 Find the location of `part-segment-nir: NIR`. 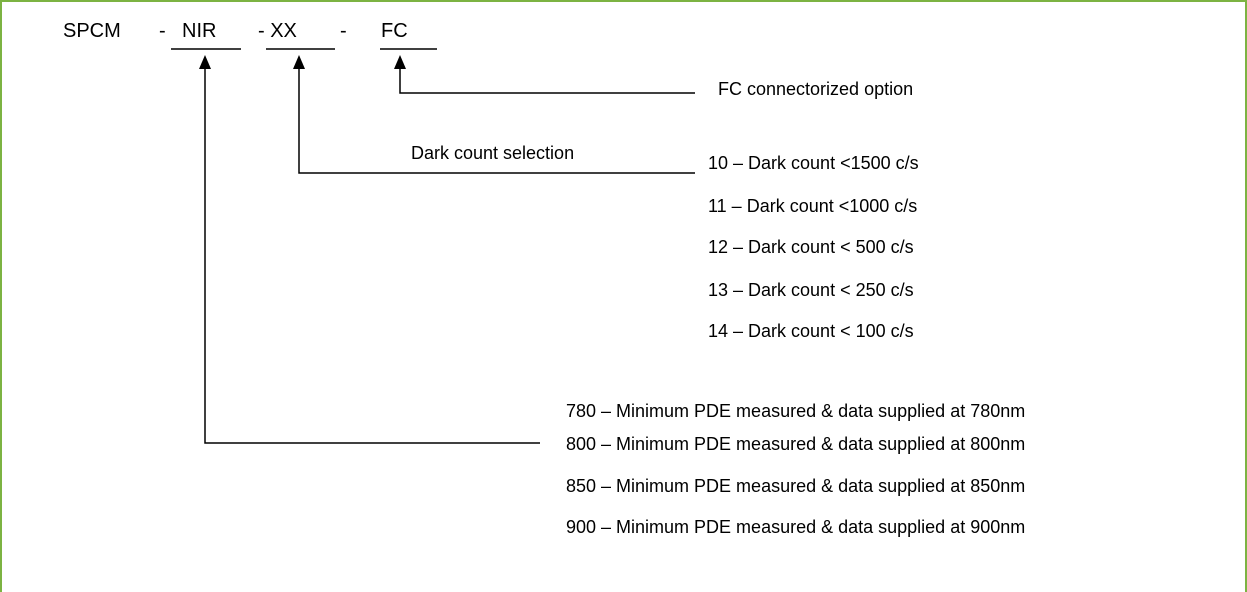

part-segment-nir: NIR is located at coordinates (199, 31).